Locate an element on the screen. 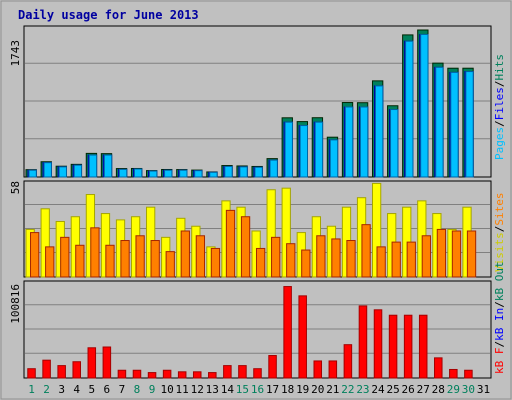 This screenshot has width=512, height=400. panel3-legend: kB F/kB In/kB Out is located at coordinates (499, 317).